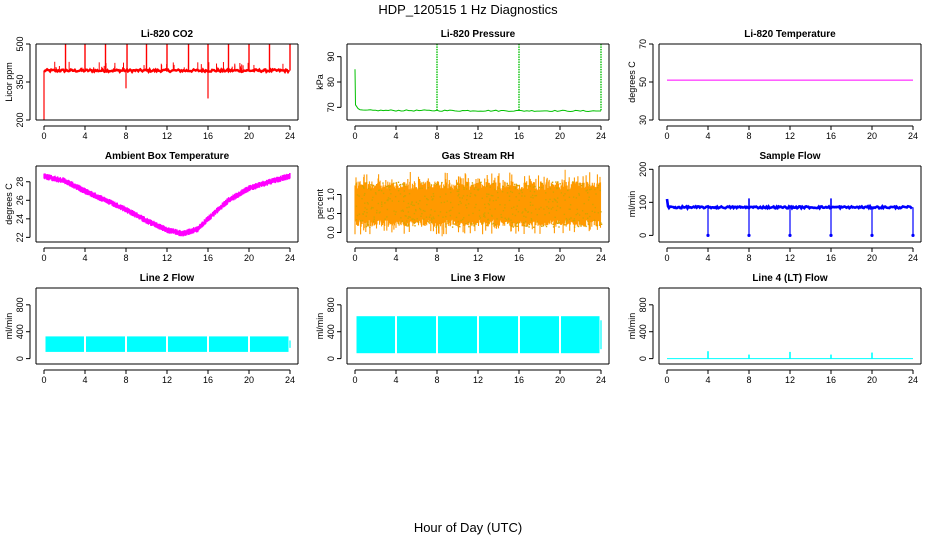 The width and height of the screenshot is (936, 540). What do you see at coordinates (249, 380) in the screenshot?
I see `x-tick-label: 20` at bounding box center [249, 380].